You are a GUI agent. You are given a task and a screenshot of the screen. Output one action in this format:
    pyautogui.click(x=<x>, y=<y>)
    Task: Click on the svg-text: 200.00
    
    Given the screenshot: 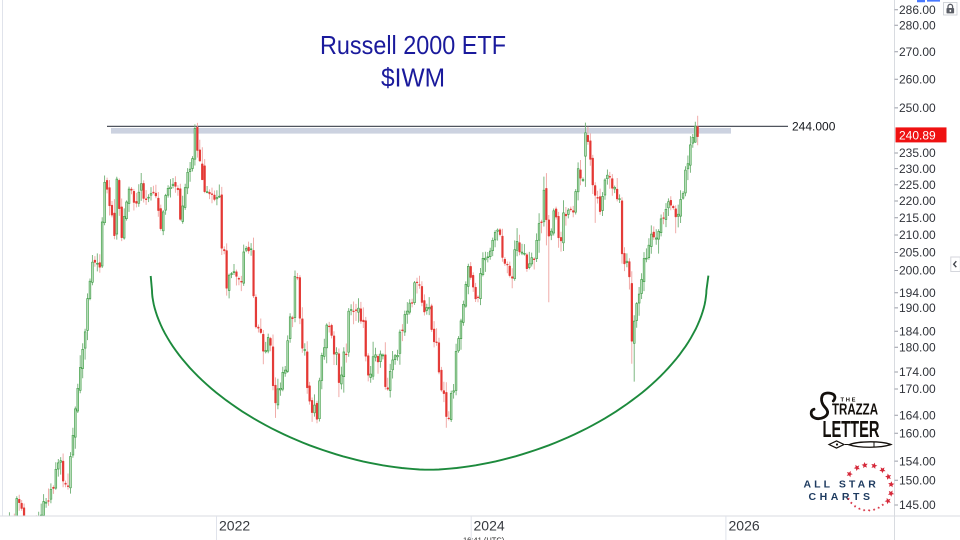 What is the action you would take?
    pyautogui.click(x=917, y=271)
    